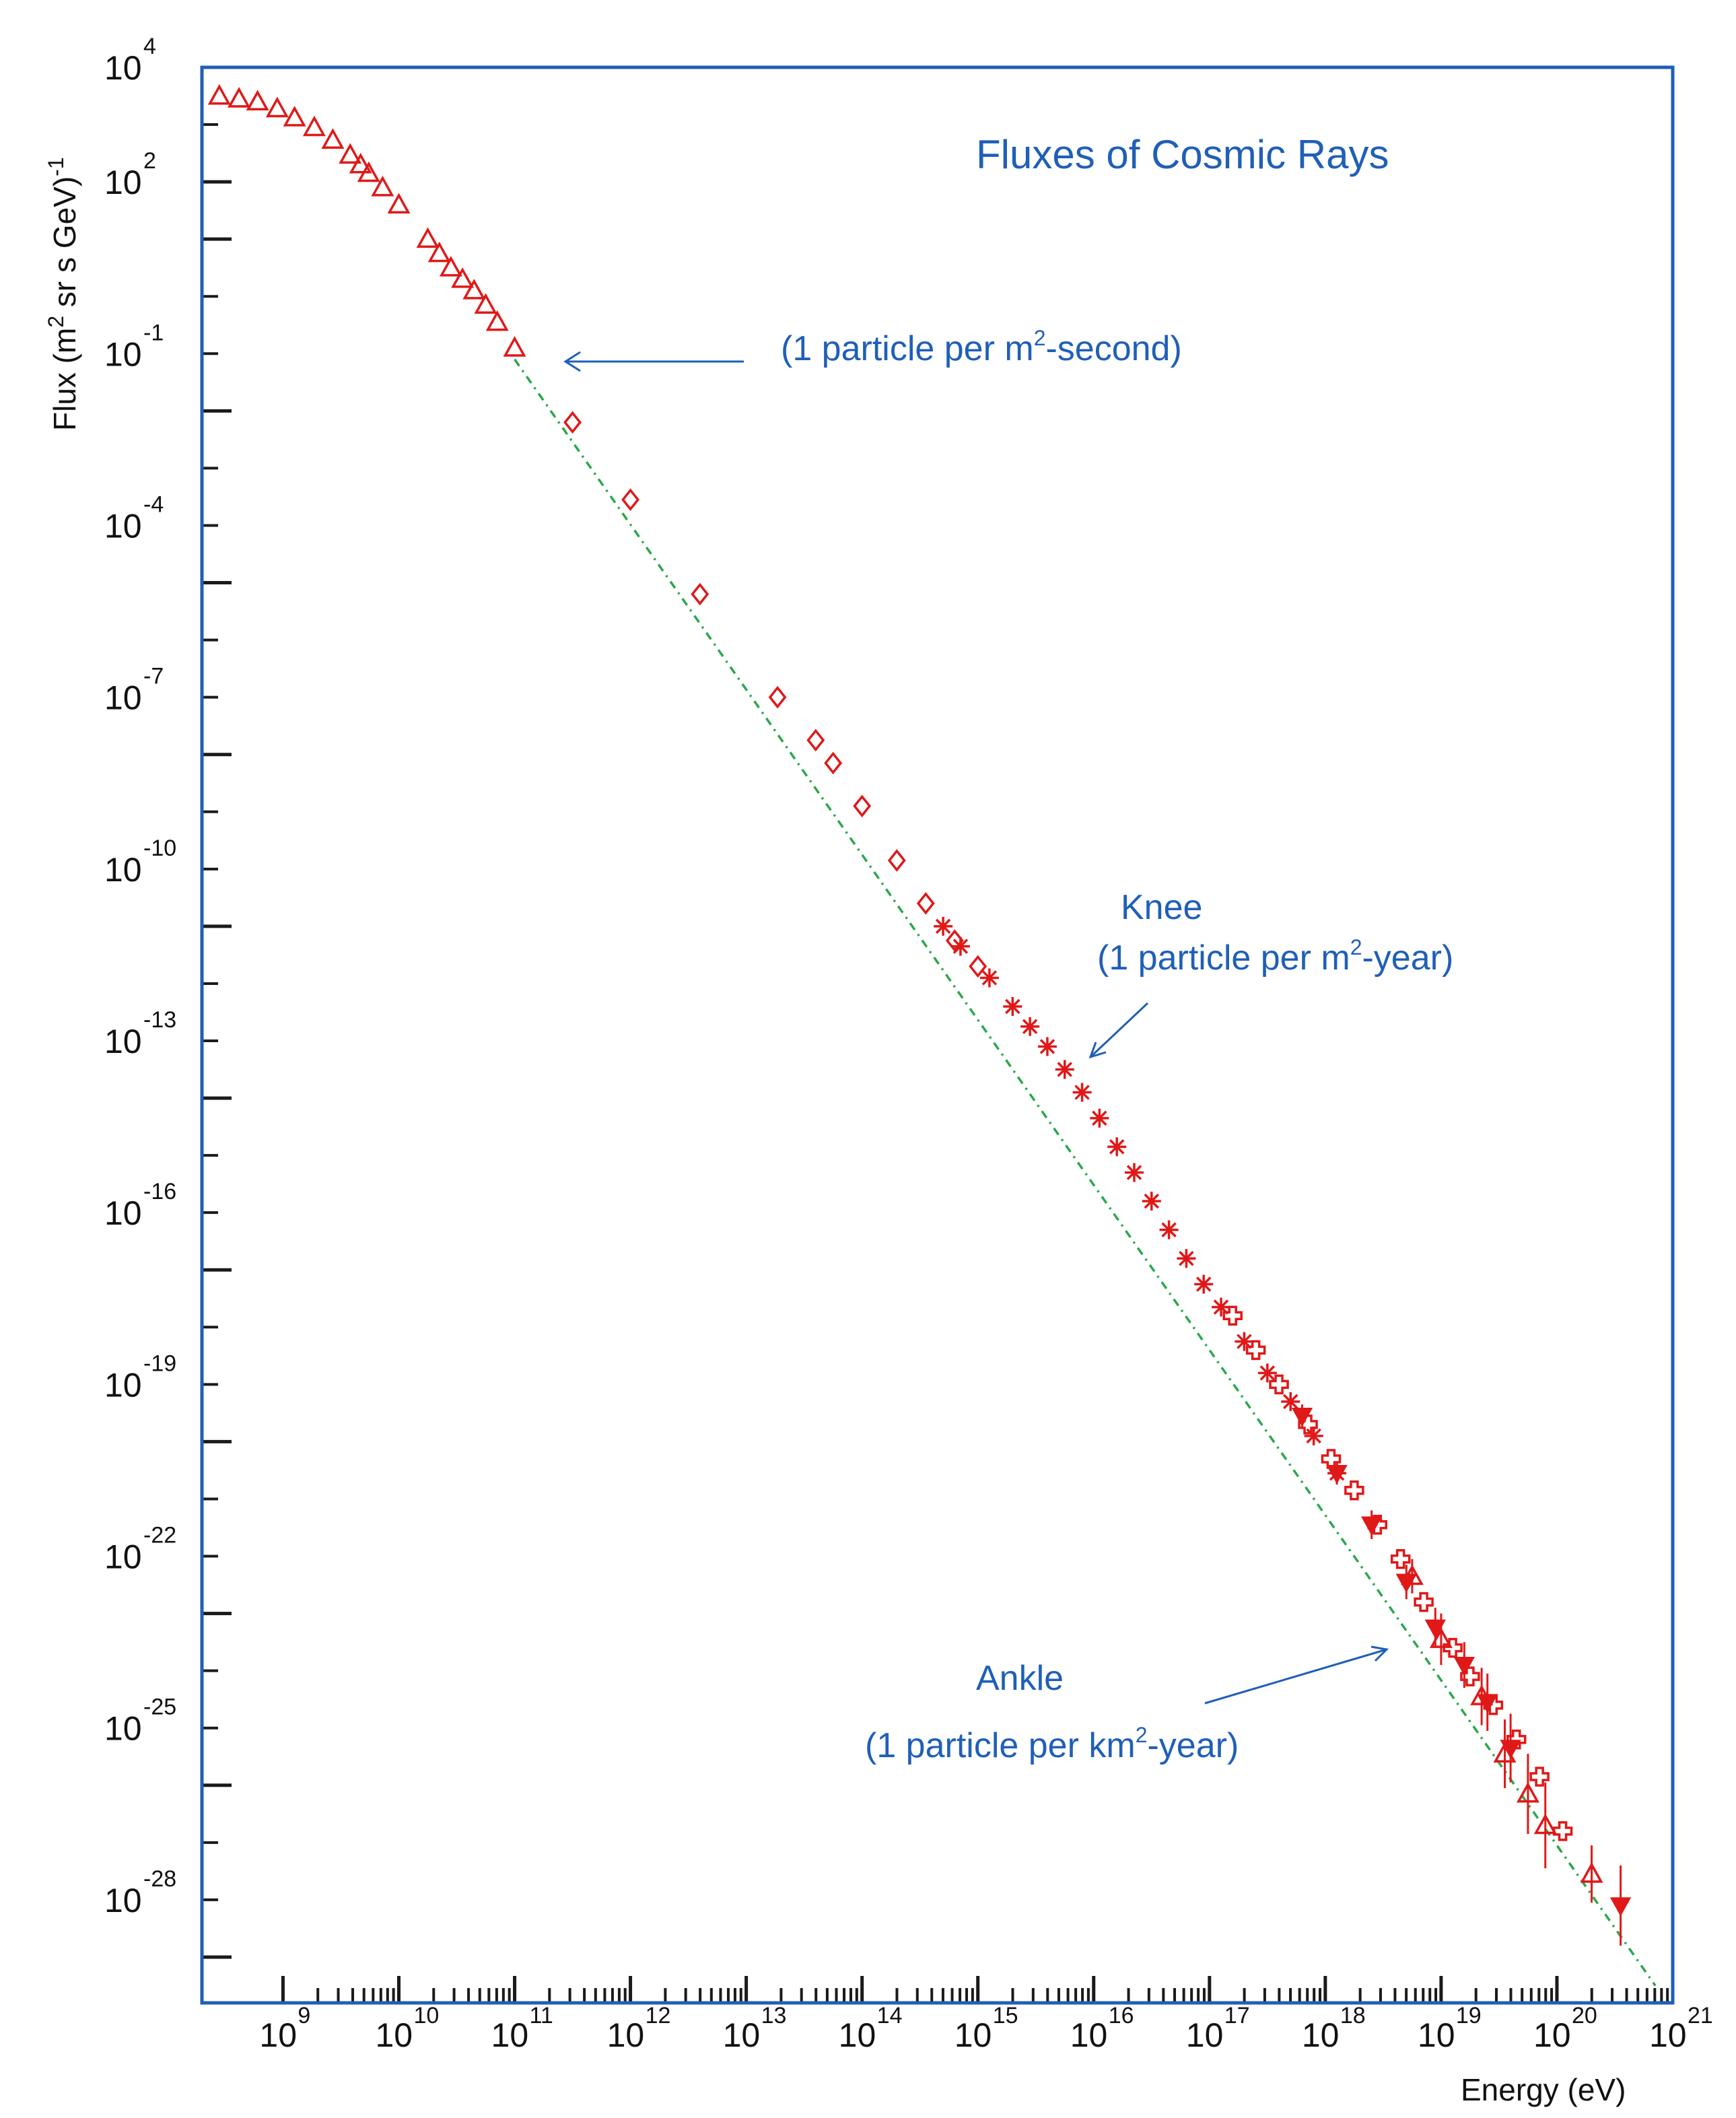 The image size is (1736, 2118). I want to click on svg-text: 16, so click(1121, 2015).